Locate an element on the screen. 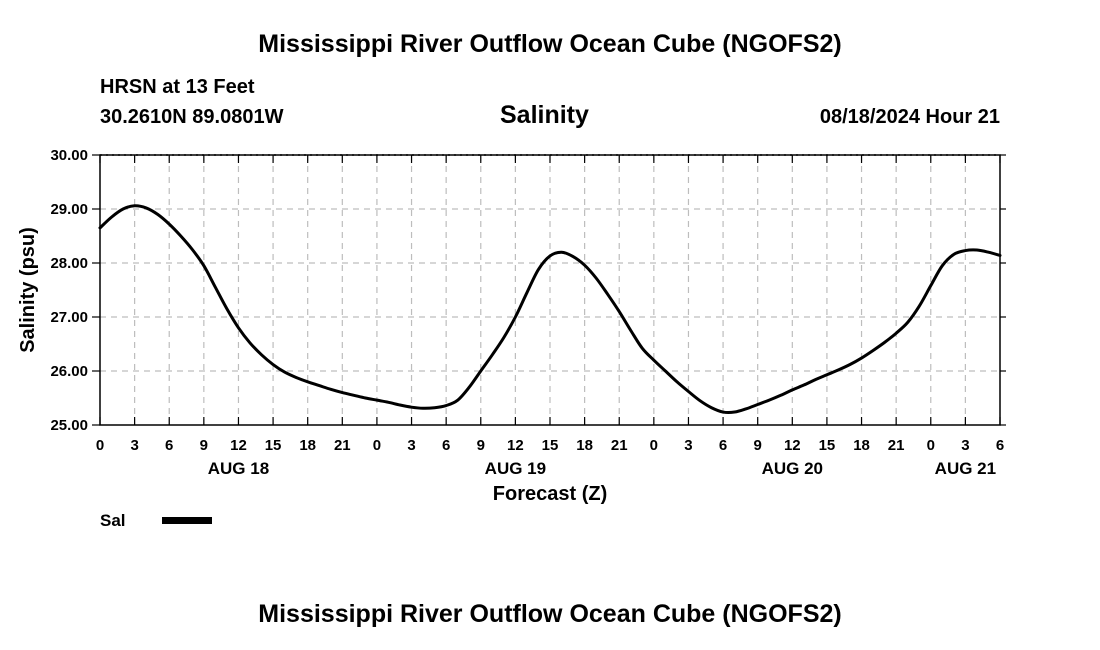 The image size is (1100, 650). x-axis-label: Forecast (Z) is located at coordinates (550, 494).